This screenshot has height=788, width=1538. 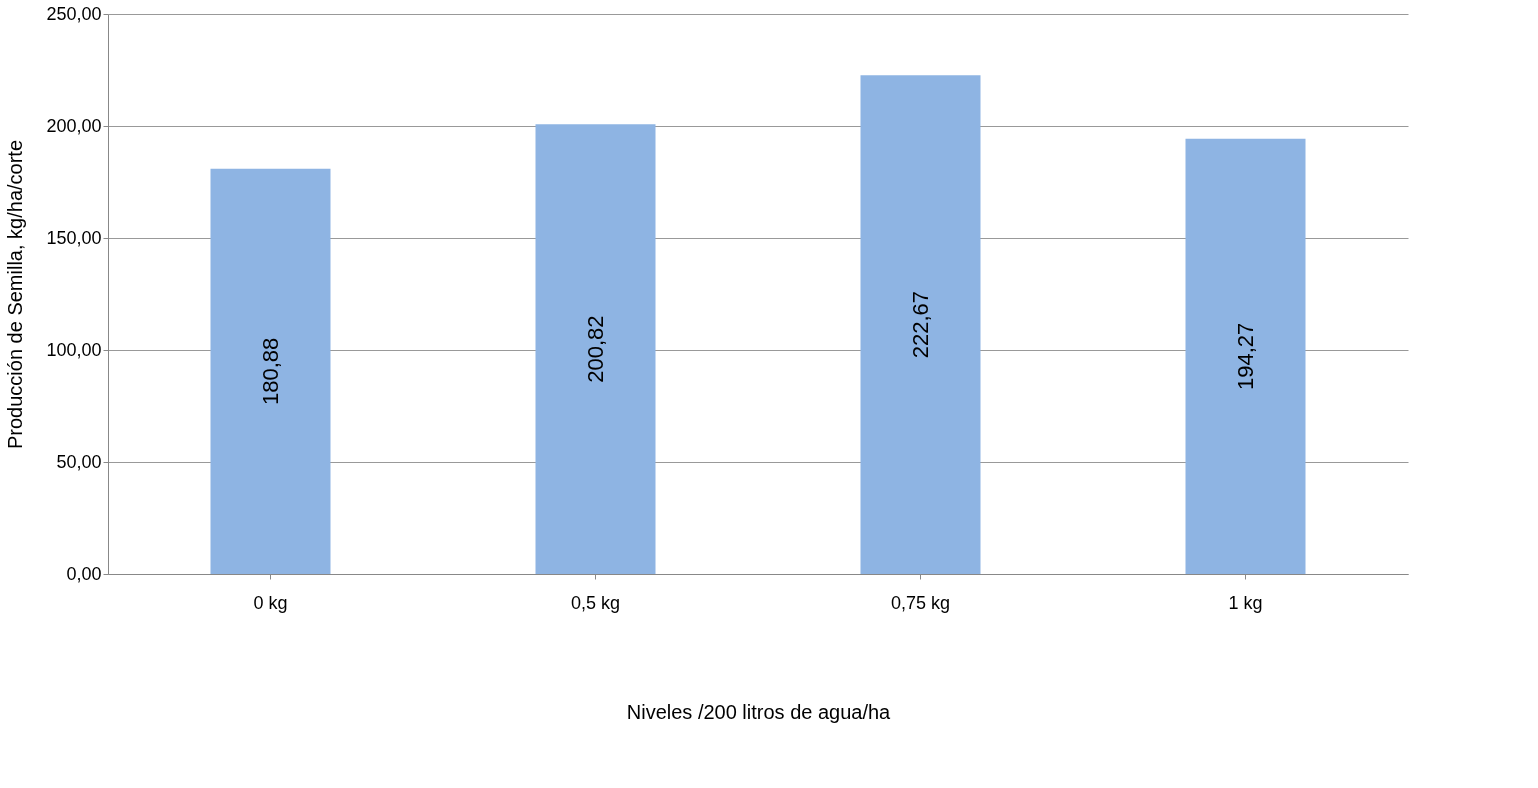 I want to click on y-tick-label: 200,00, so click(x=74, y=125).